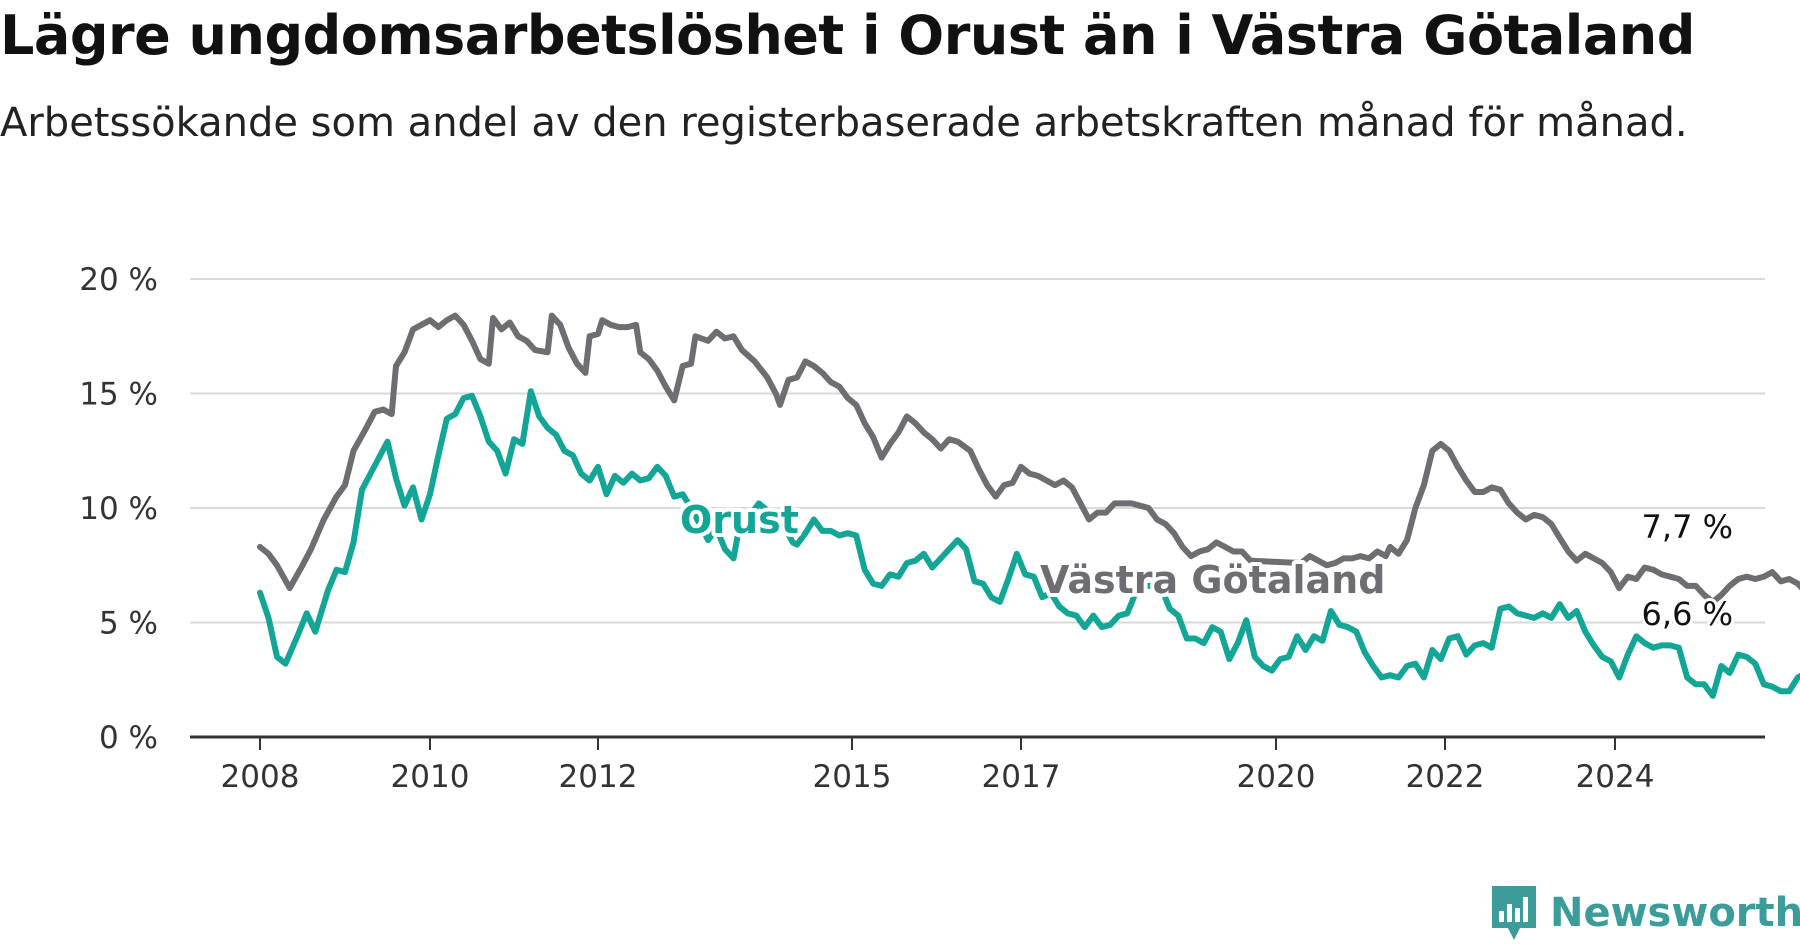 This screenshot has width=1800, height=948. Describe the element at coordinates (1687, 614) in the screenshot. I see `end-label-orust: 6,6 %` at that location.